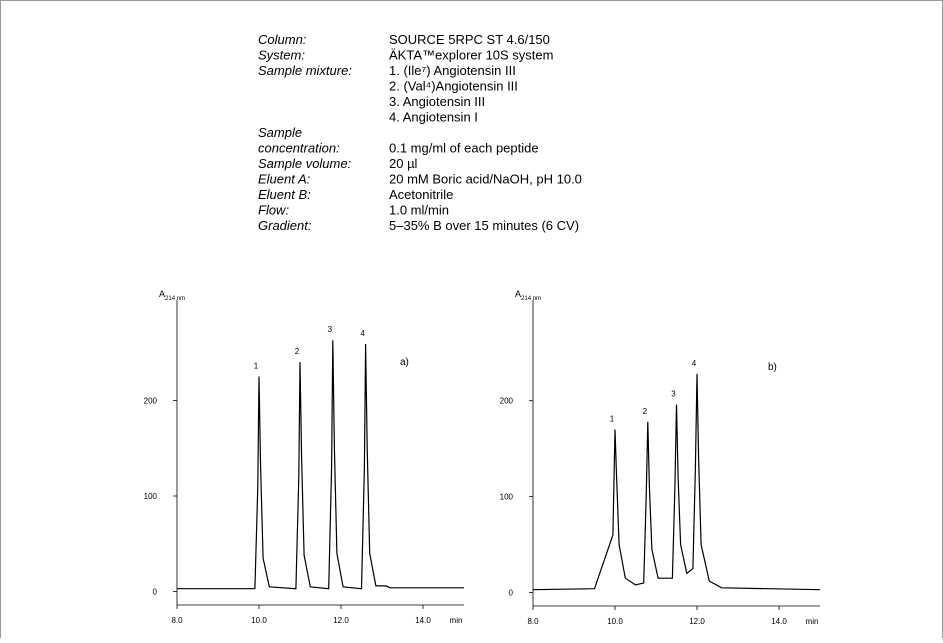  I want to click on condition-label: Eluent A:, so click(284, 179).